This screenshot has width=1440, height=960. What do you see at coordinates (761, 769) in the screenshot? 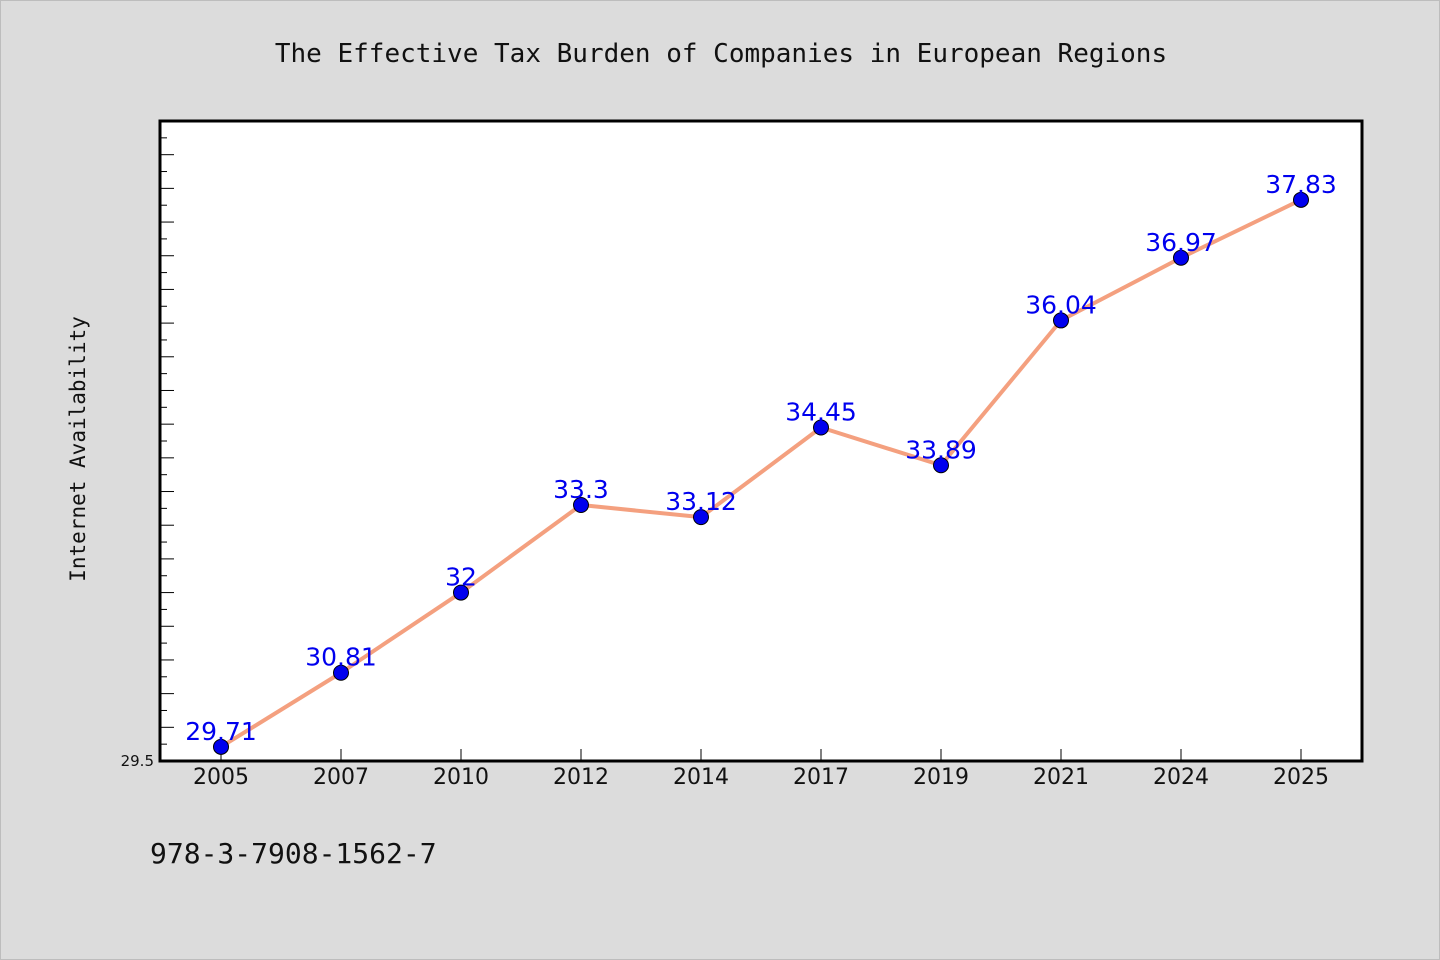
I see `x-axis-ticks: 2005 2007 2010 2012 2014 2017 2019 2021 2024 2025` at bounding box center [761, 769].